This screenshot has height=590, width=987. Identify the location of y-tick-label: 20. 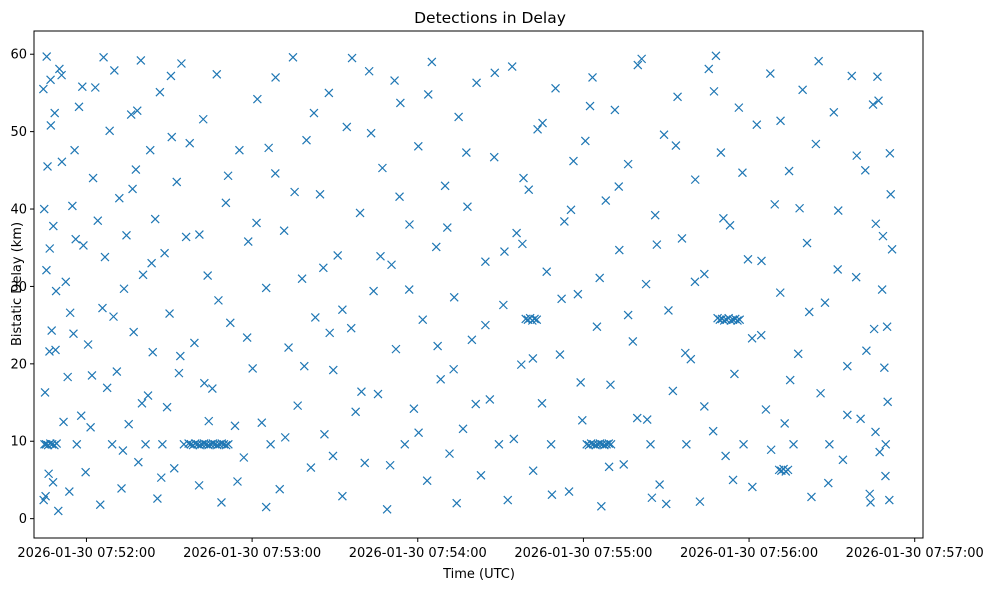
(18, 364).